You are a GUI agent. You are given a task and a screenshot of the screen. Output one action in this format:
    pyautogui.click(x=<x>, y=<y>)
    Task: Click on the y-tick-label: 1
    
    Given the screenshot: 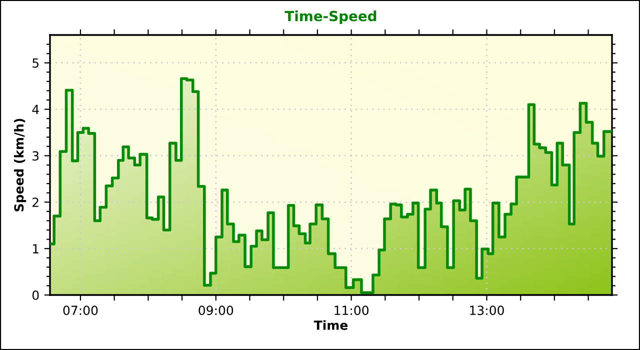 What is the action you would take?
    pyautogui.click(x=35, y=249)
    